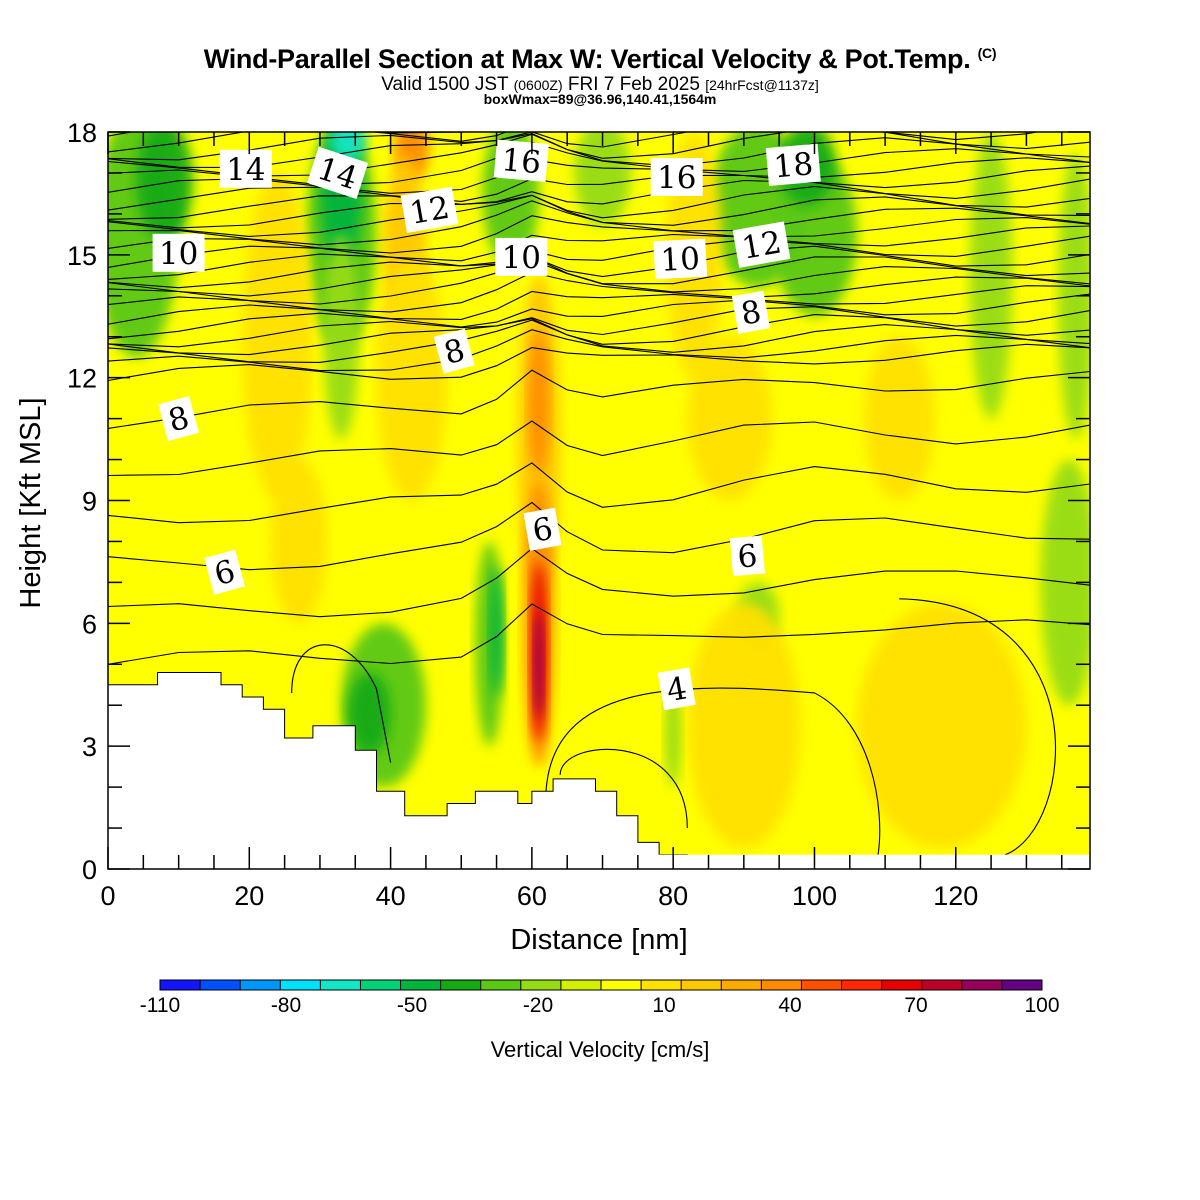 Image resolution: width=1200 pixels, height=1200 pixels. I want to click on y-tick-label-6: 6, so click(89, 624).